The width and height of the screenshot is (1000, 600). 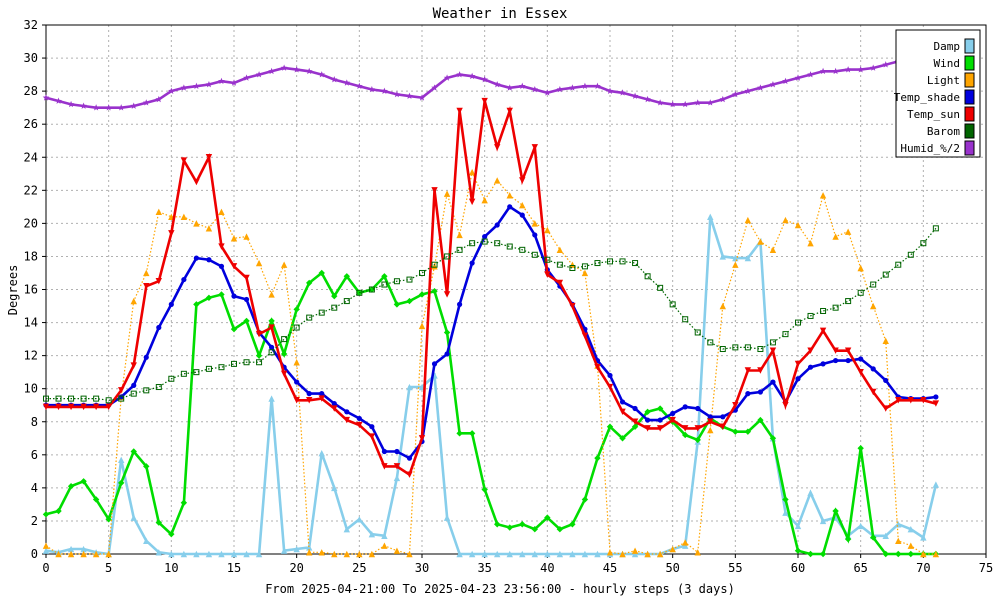 I want to click on y-tick-label: 30, so click(x=31, y=58).